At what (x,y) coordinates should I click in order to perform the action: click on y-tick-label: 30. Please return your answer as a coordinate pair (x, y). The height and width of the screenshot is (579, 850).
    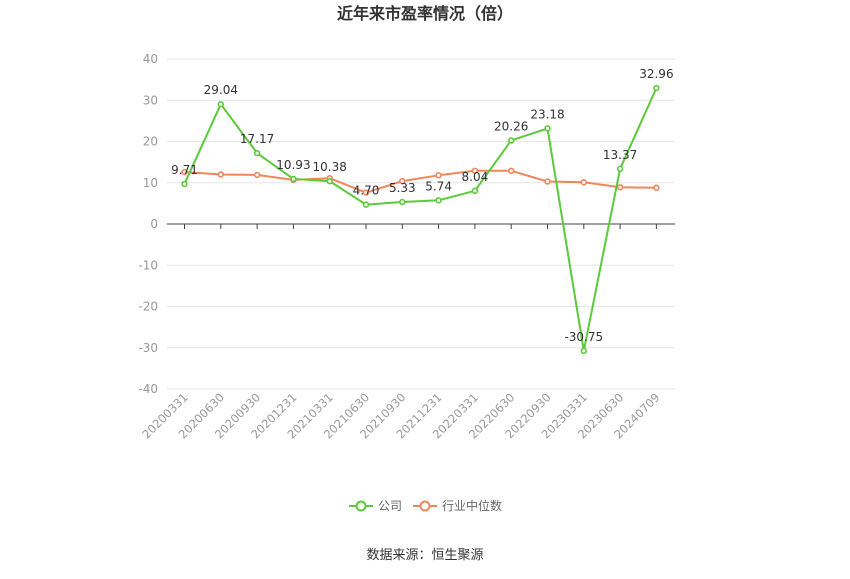
    Looking at the image, I should click on (150, 100).